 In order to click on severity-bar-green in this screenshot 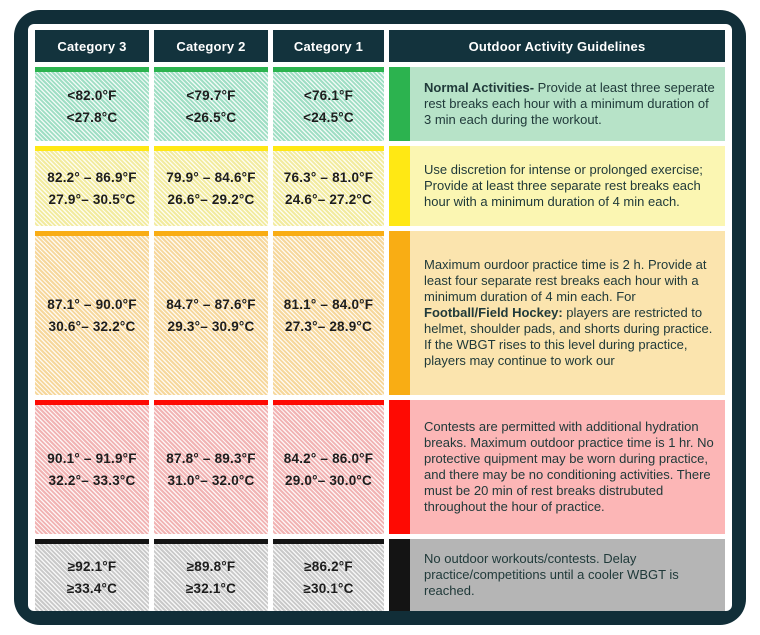, I will do `click(399, 104)`.